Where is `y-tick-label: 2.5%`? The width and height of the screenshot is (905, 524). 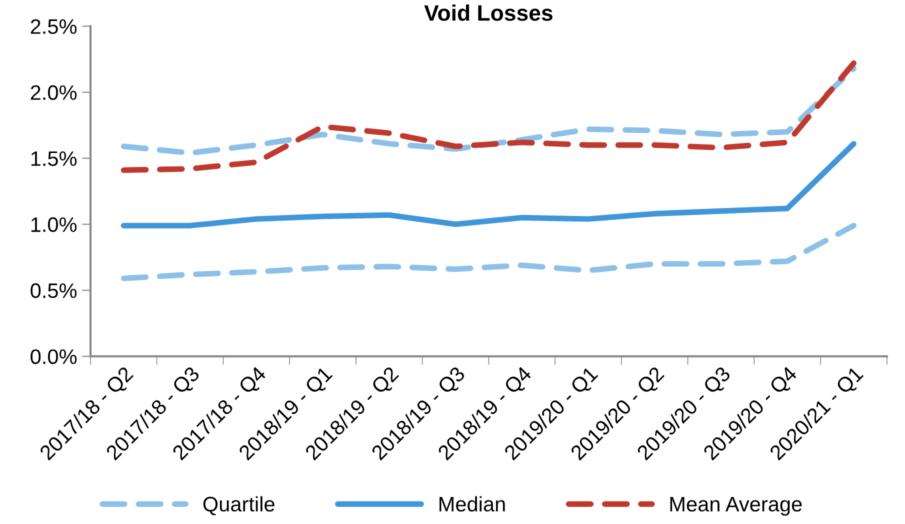
y-tick-label: 2.5% is located at coordinates (53, 26).